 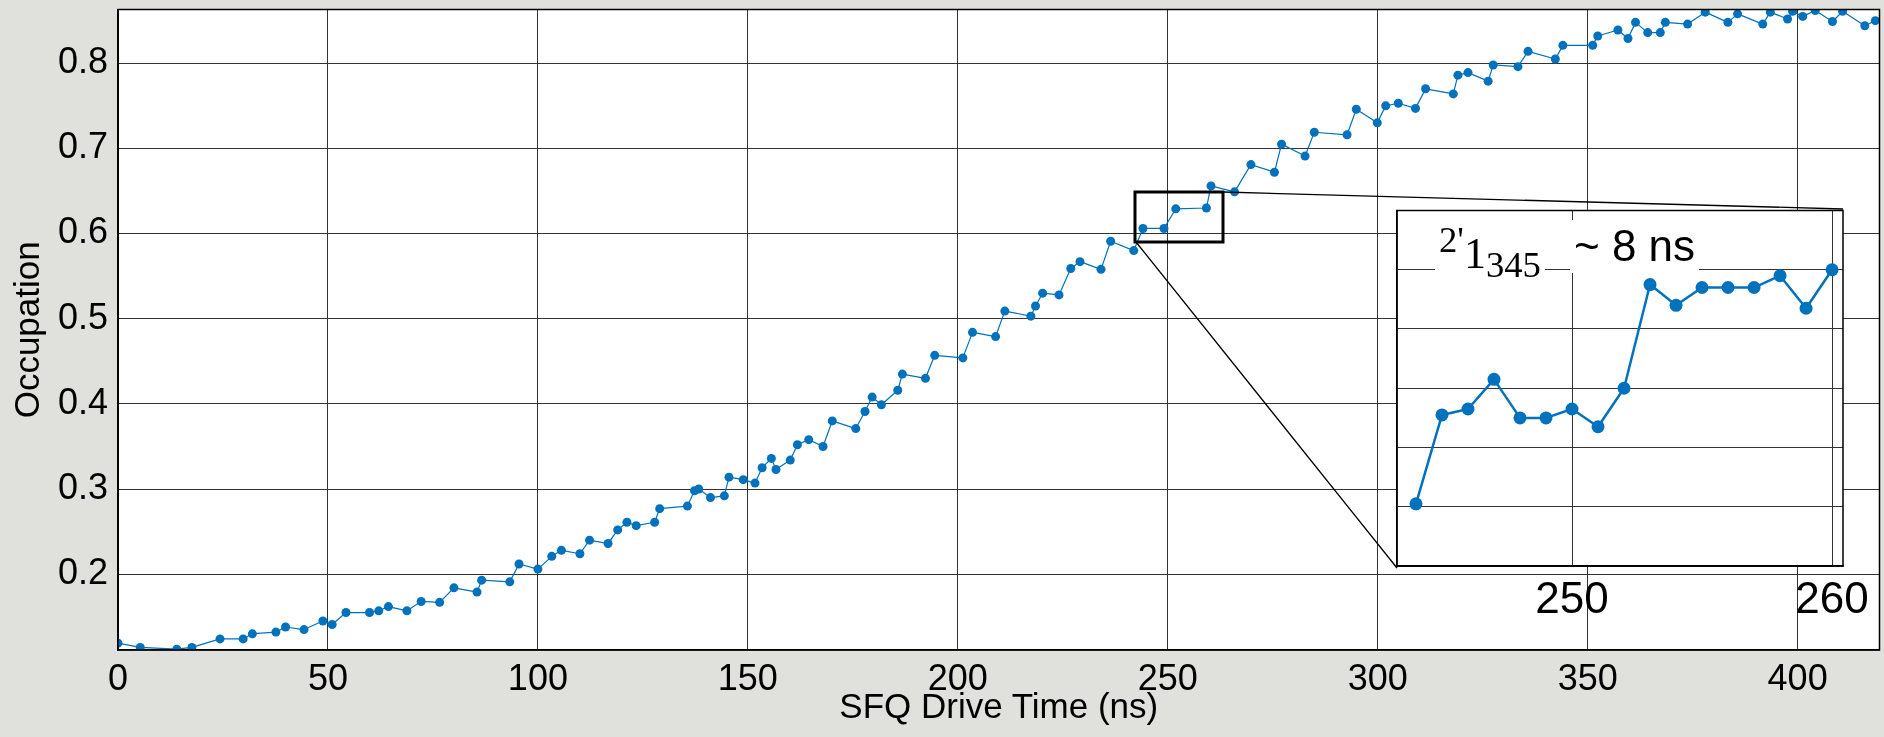 I want to click on x-tick-label: 0, so click(x=118, y=677).